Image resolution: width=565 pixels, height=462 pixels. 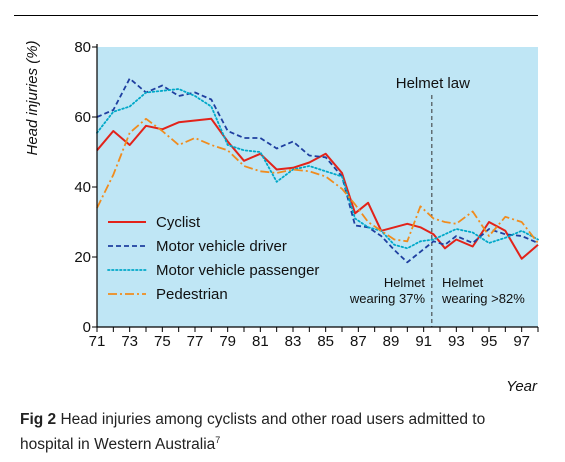 What do you see at coordinates (38, 419) in the screenshot?
I see `caption-label: Fig 2` at bounding box center [38, 419].